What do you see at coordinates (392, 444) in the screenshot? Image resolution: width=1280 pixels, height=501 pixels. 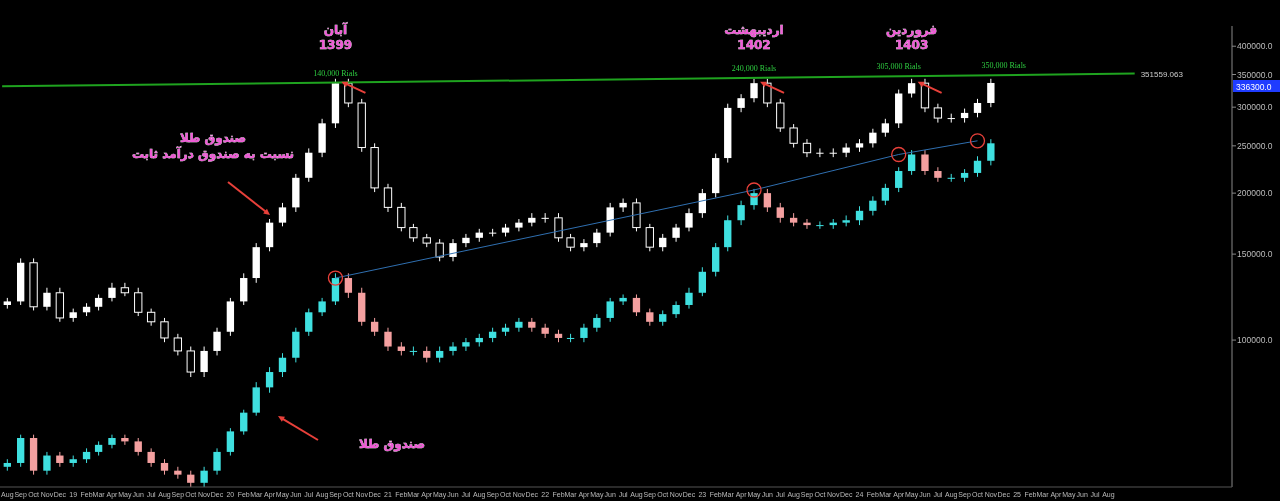 I see `annotation: صندوق طلا` at bounding box center [392, 444].